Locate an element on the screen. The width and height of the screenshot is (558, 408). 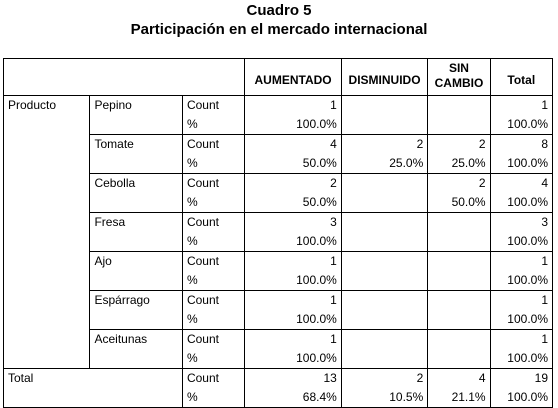
value-cell: 4 21.1% is located at coordinates (459, 388).